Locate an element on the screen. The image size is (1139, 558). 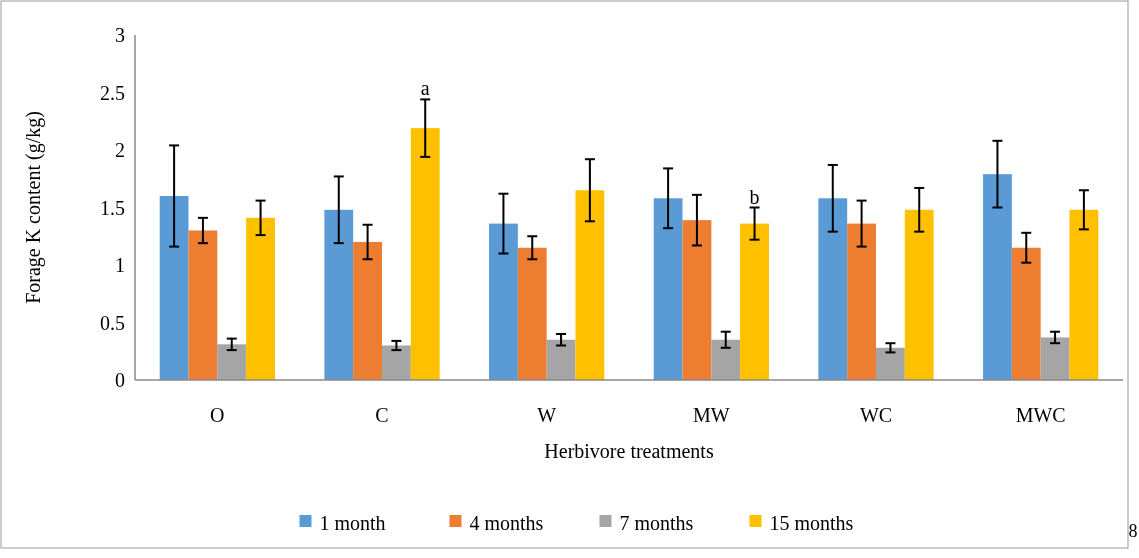
x-tick-label: MW is located at coordinates (711, 415).